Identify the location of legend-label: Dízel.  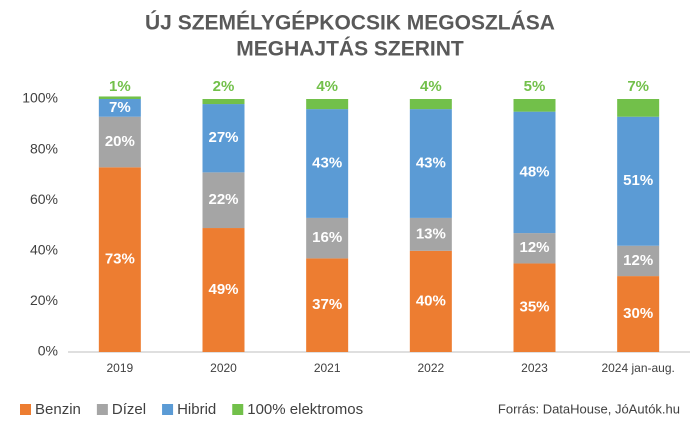
(129, 409).